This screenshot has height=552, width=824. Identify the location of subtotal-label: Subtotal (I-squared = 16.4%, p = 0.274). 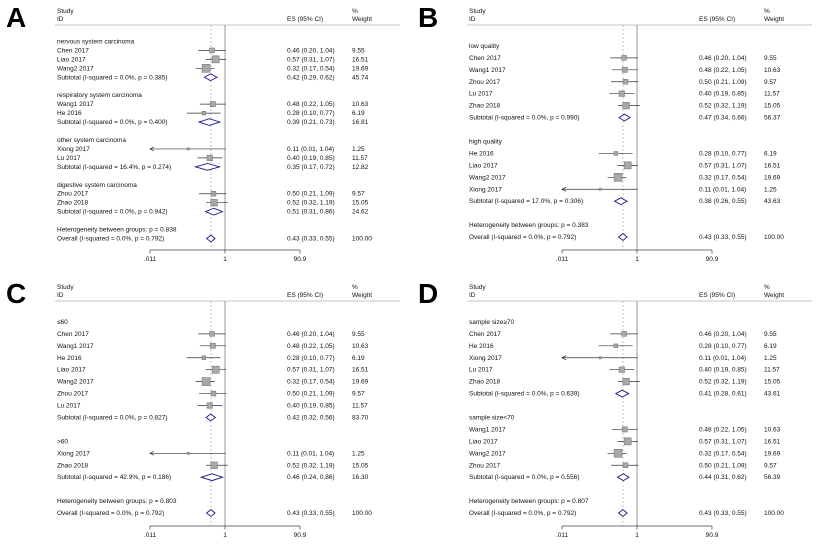
(114, 167).